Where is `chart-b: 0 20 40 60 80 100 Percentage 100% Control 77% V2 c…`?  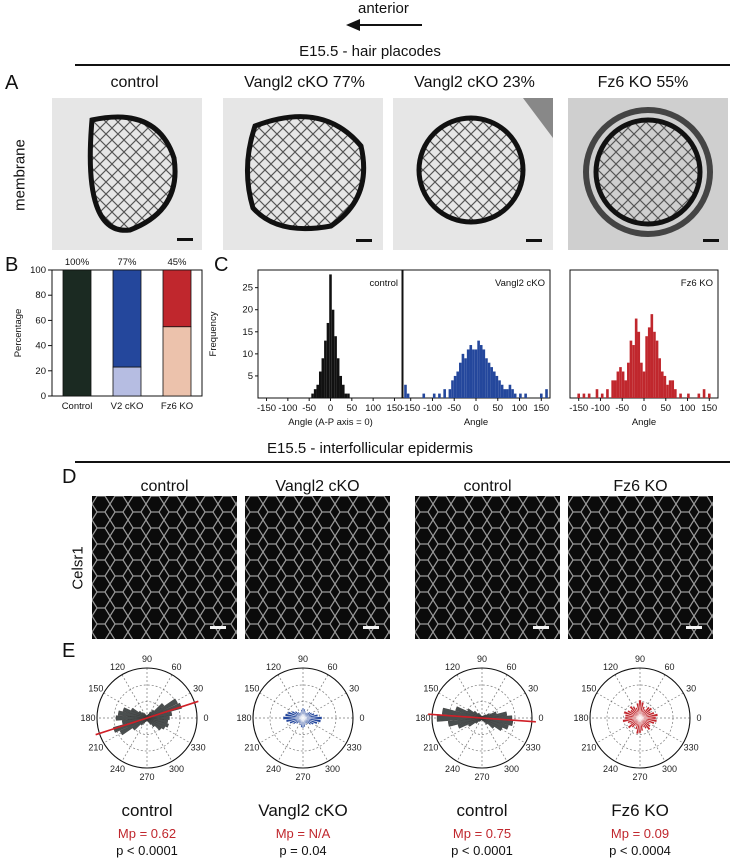 chart-b: 0 20 40 60 80 100 Percentage 100% Control 77% V2 c… is located at coordinates (108, 333).